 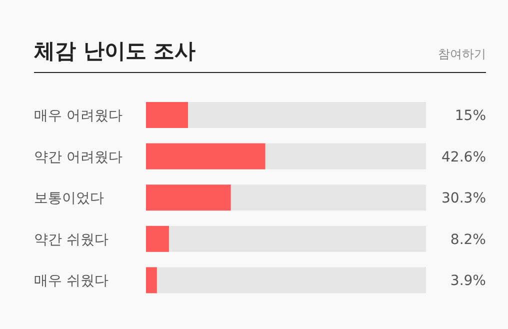 I want to click on y-tick-label: 매우 쉬웠다, so click(x=71, y=281).